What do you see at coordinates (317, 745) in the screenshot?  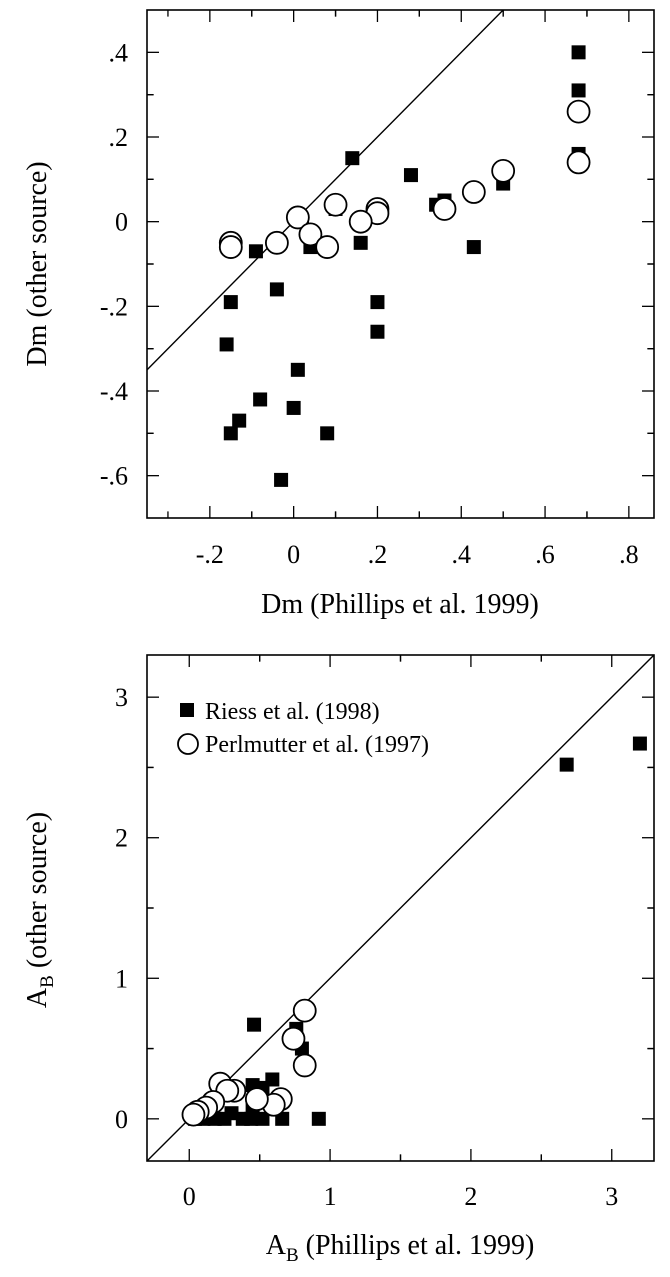 I see `legend-label-perlmutter: Perlmutter et al. (1997)` at bounding box center [317, 745].